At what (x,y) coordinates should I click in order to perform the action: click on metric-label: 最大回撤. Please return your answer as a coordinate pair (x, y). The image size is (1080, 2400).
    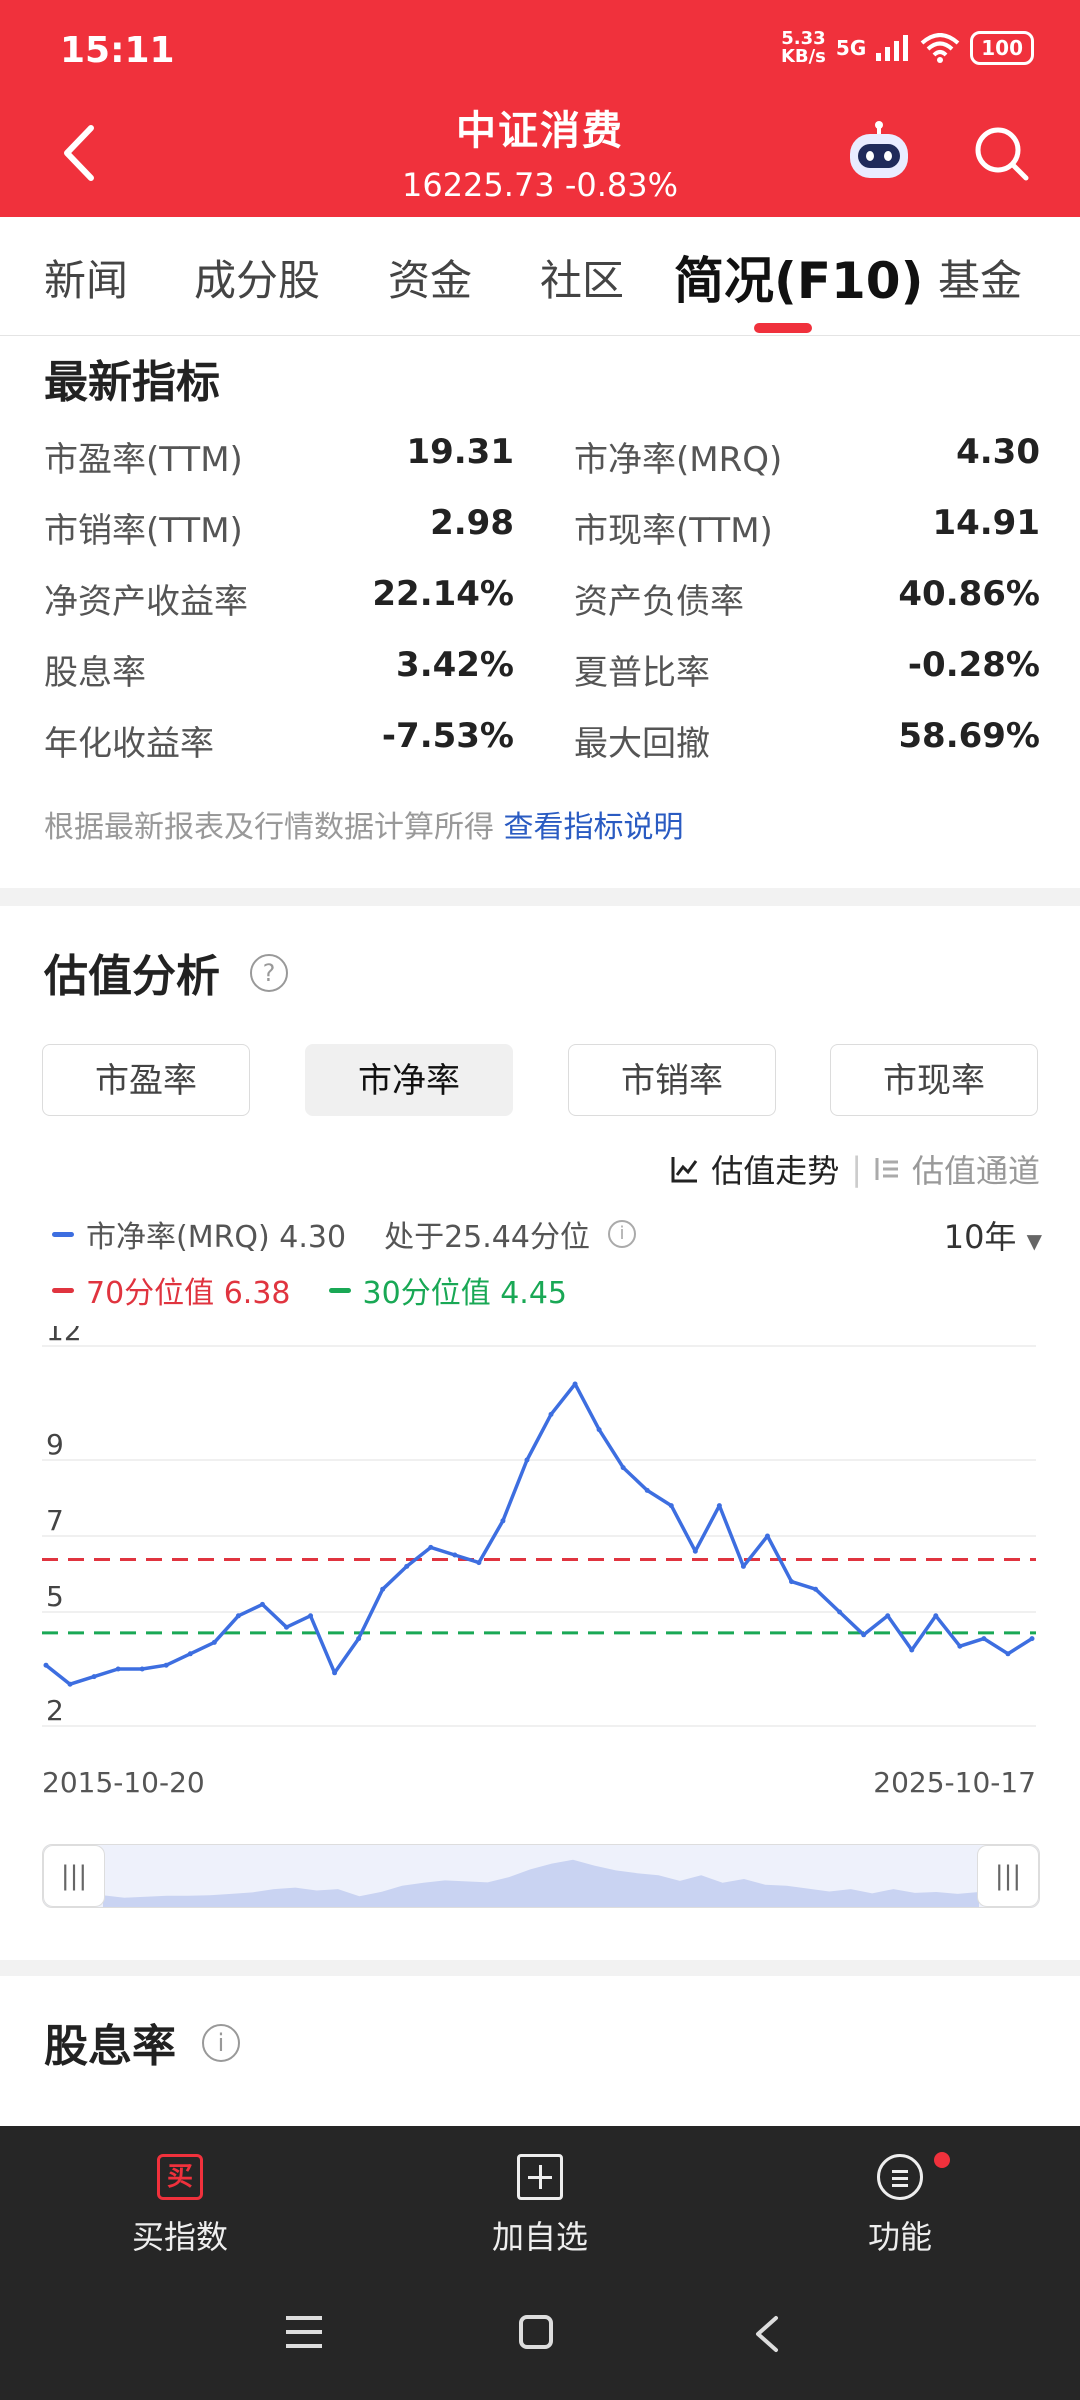
    Looking at the image, I should click on (642, 744).